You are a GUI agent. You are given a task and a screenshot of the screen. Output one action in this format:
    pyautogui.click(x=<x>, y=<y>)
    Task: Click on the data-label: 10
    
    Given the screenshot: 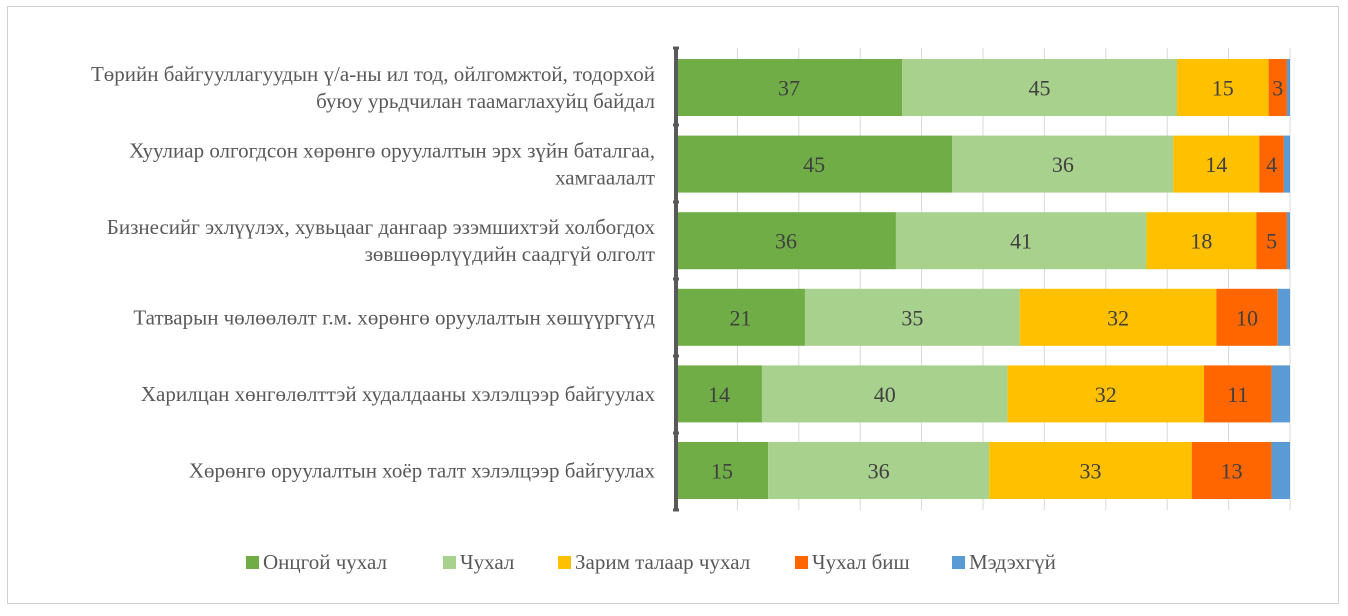 What is the action you would take?
    pyautogui.click(x=1247, y=317)
    